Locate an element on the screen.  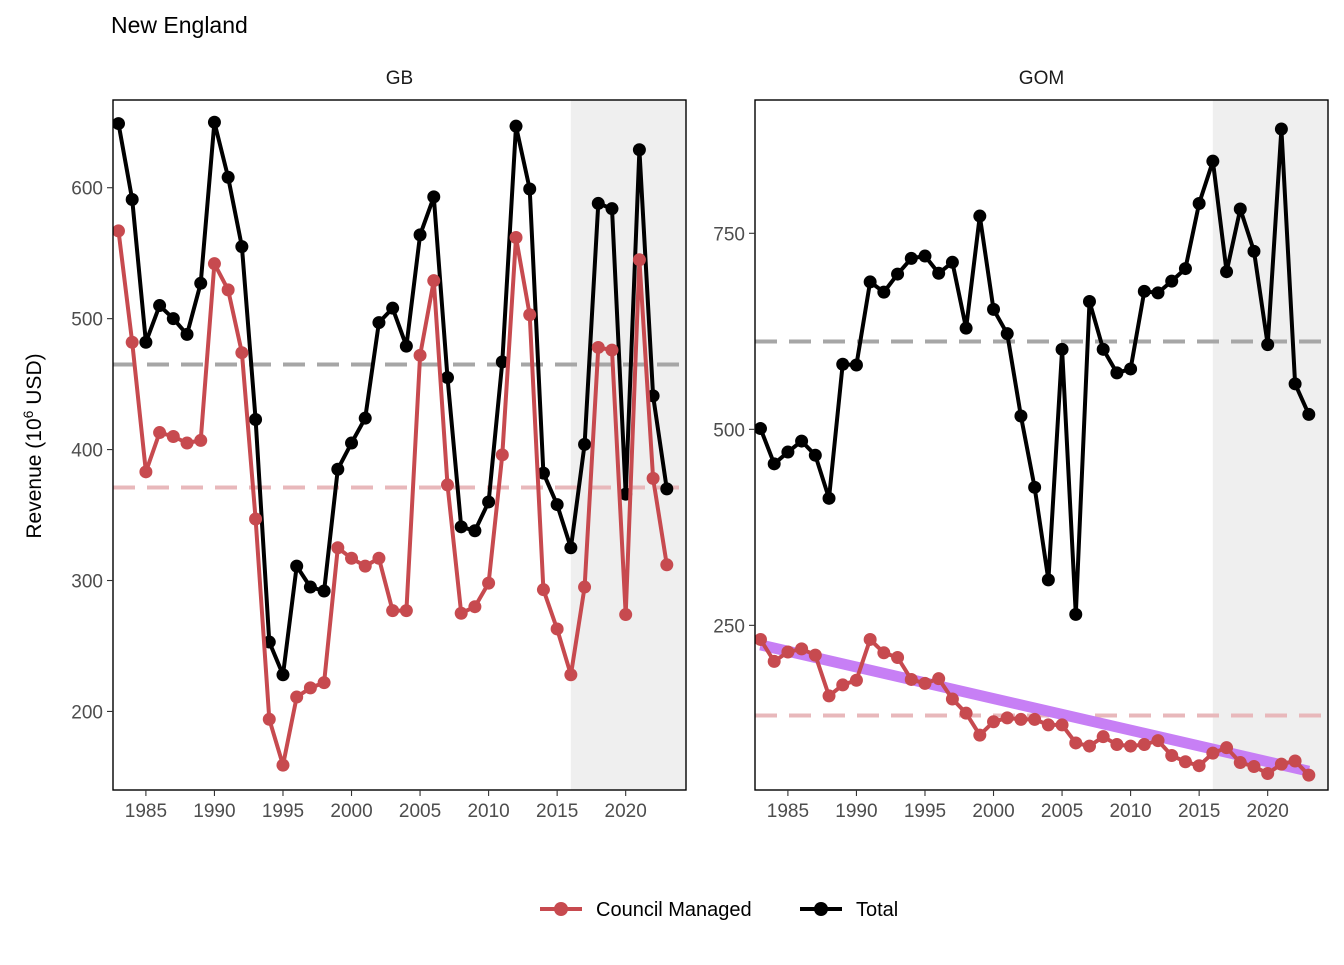
legend-council-managed-key-point is located at coordinates (561, 909).